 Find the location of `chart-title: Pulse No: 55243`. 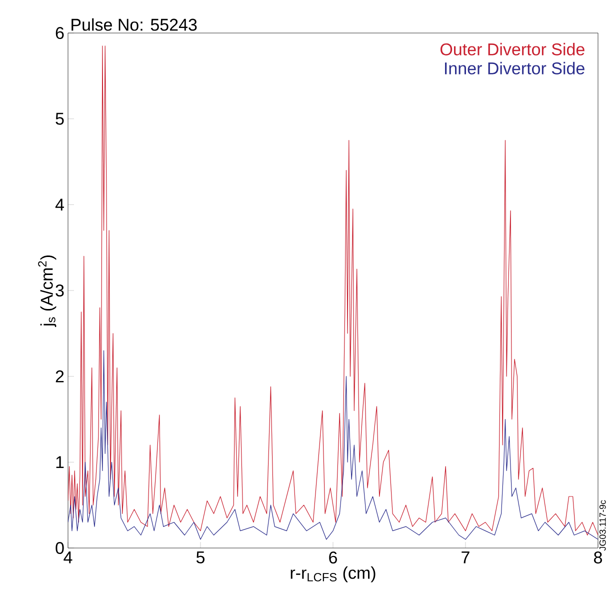

chart-title: Pulse No: 55243 is located at coordinates (134, 24).